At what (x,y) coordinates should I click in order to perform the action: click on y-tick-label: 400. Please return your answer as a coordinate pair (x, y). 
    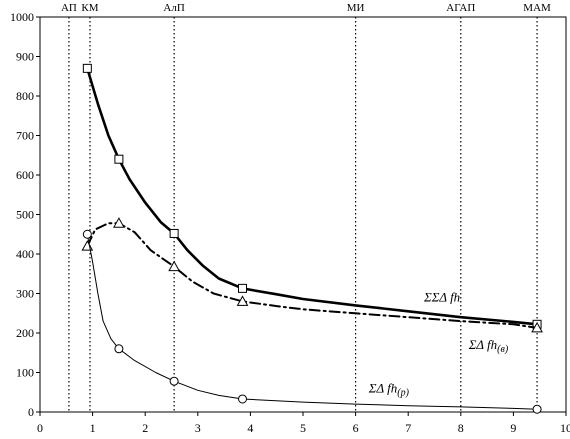
    Looking at the image, I should click on (25, 254).